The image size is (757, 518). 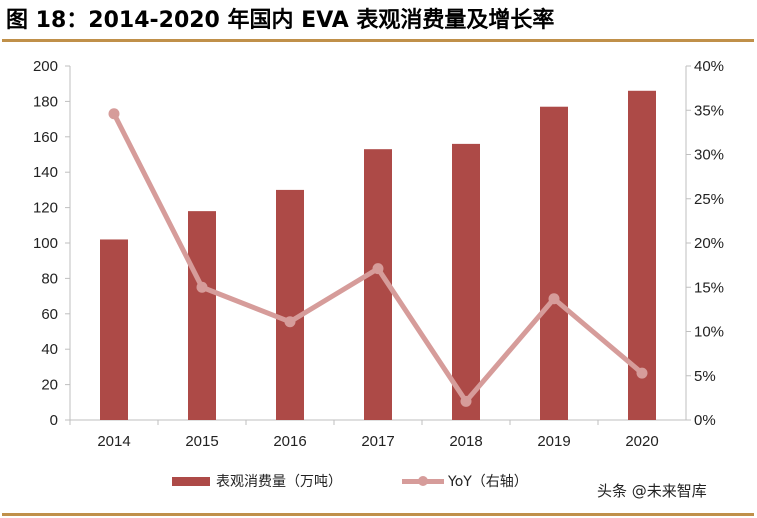 I want to click on x-tick-label: 2014, so click(x=113, y=441).